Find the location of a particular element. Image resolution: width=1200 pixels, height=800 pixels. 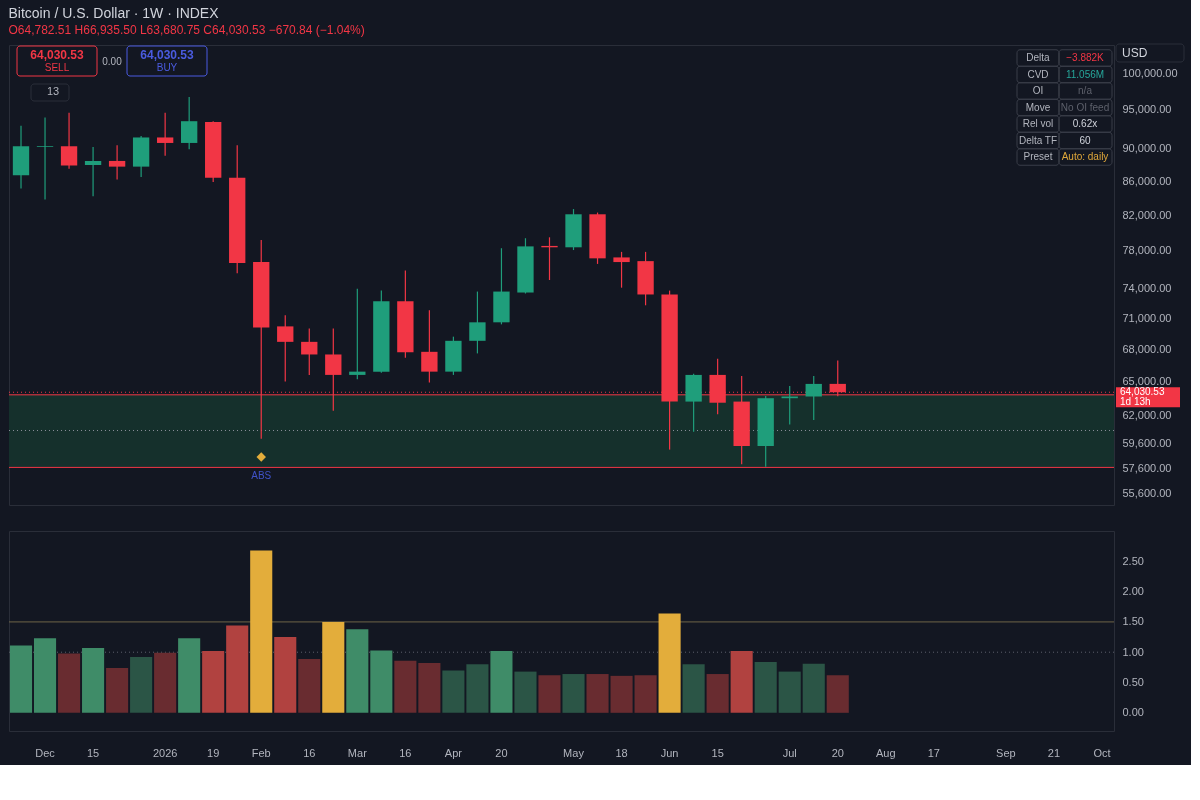

y-tick-label: 0.00 is located at coordinates (1133, 712).